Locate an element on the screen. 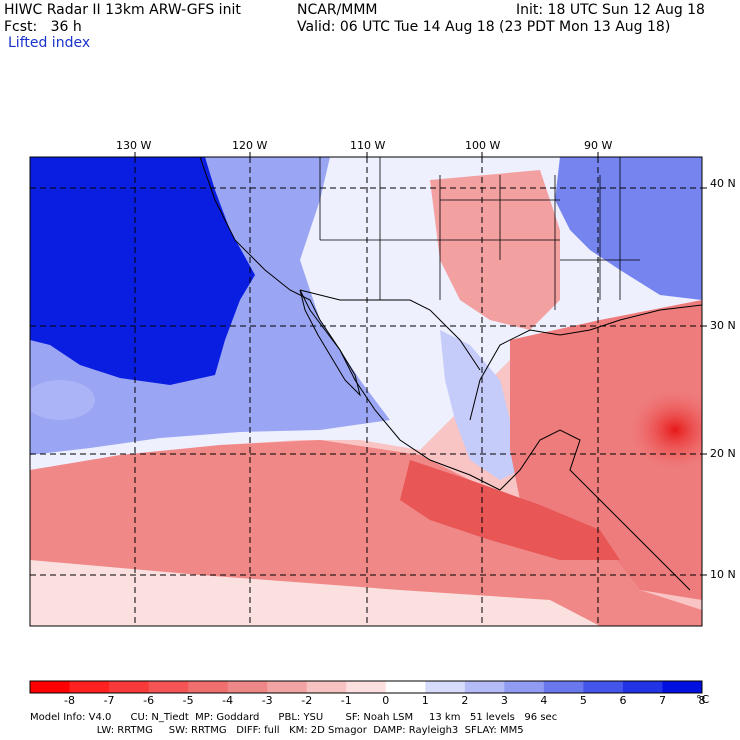 This screenshot has width=740, height=740. lat-label-20n: 20 N is located at coordinates (723, 453).